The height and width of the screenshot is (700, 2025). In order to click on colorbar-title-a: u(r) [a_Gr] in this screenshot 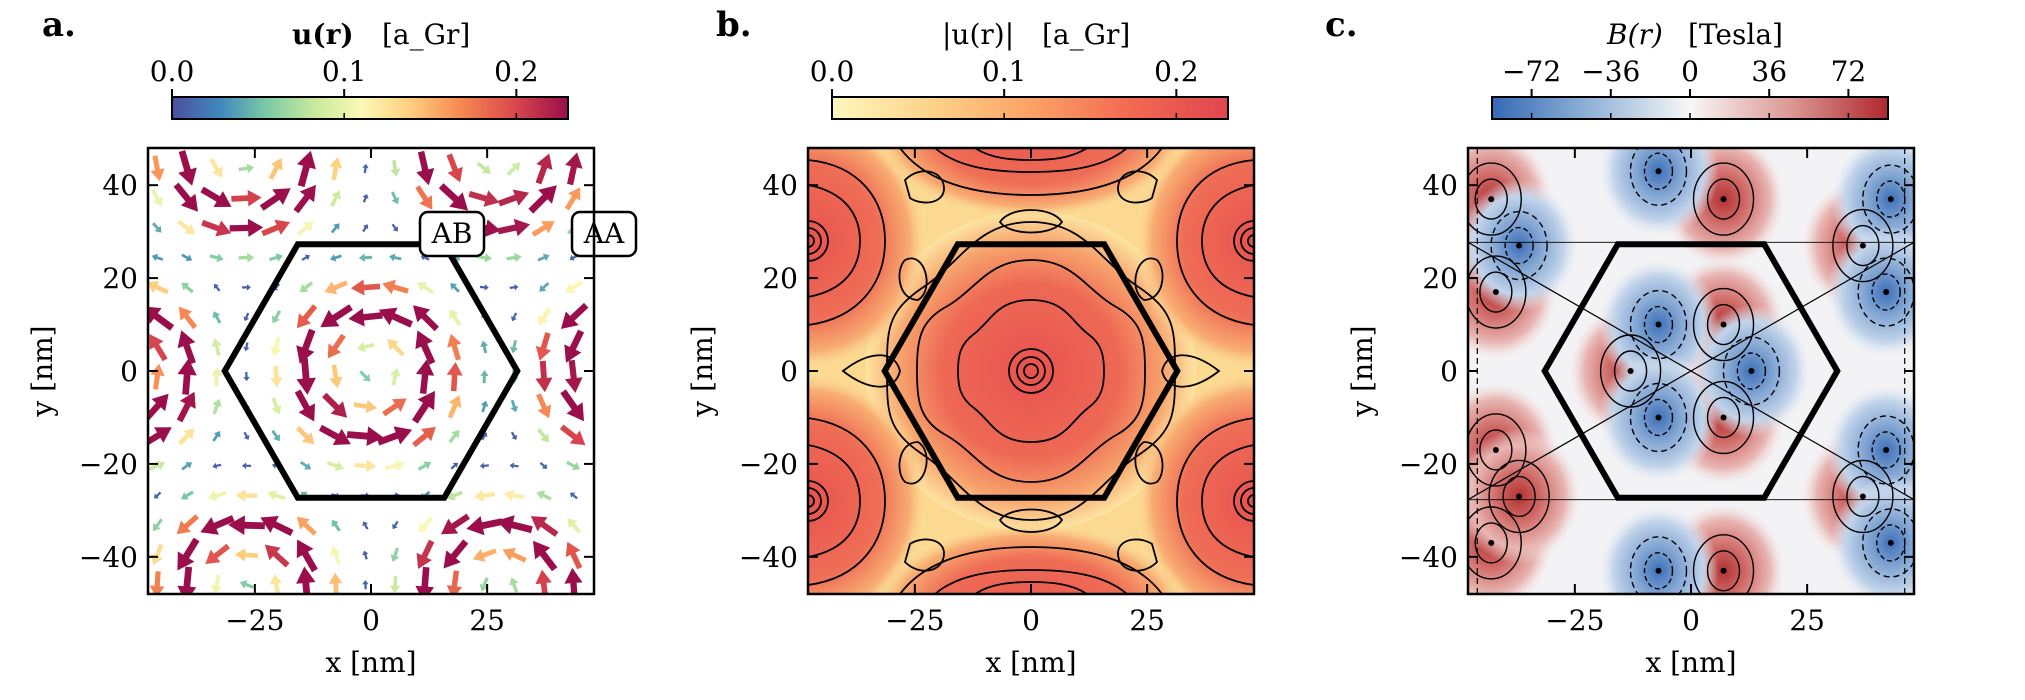, I will do `click(381, 34)`.